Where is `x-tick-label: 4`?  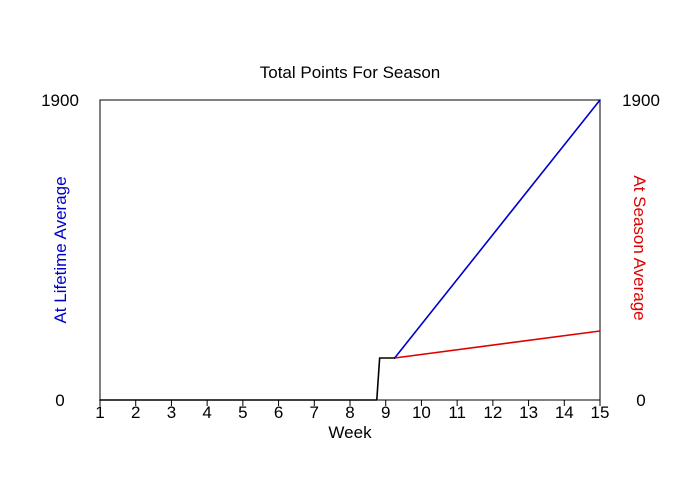
x-tick-label: 4 is located at coordinates (206, 412).